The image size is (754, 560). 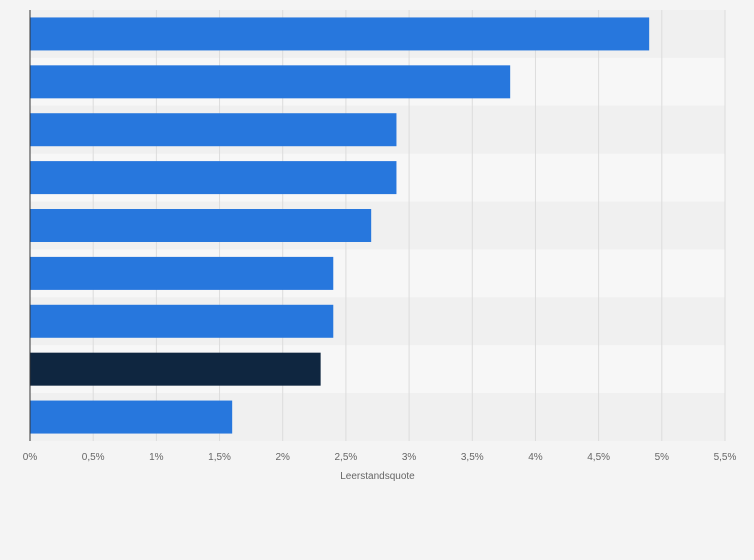 What do you see at coordinates (219, 457) in the screenshot?
I see `x-tick-label: 1,5%` at bounding box center [219, 457].